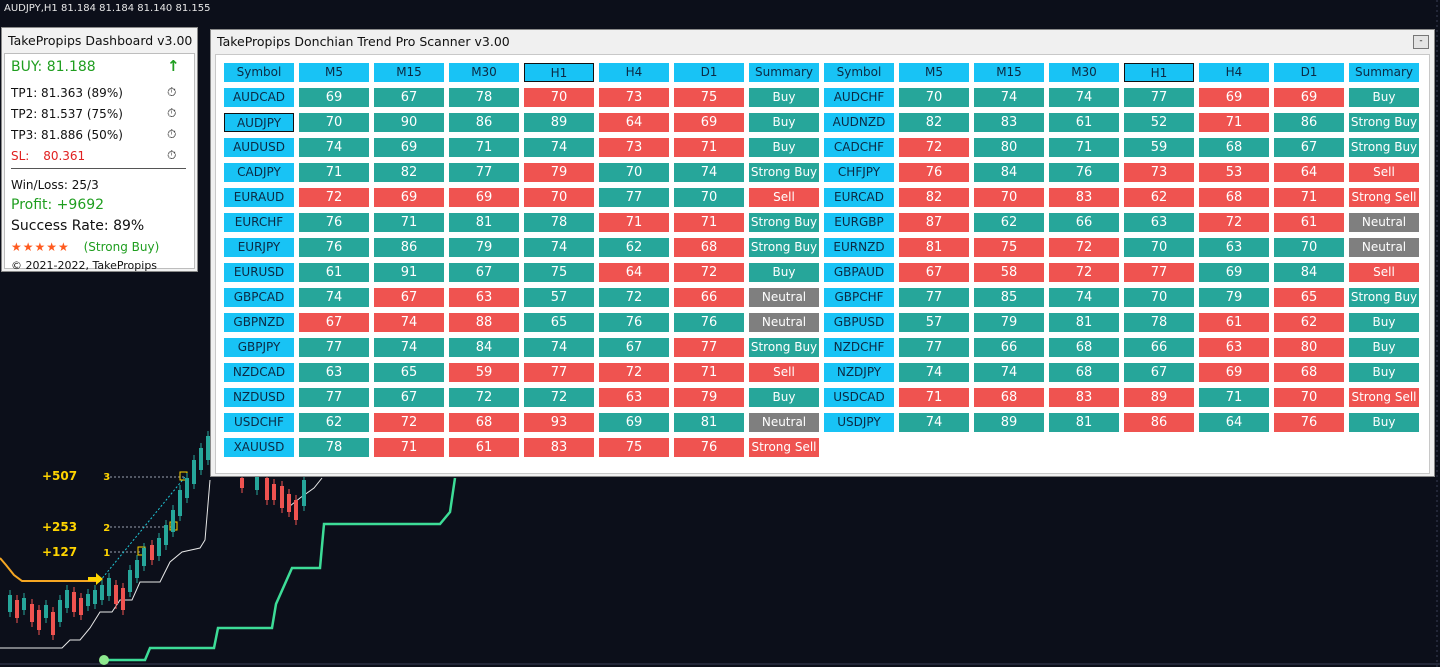 The height and width of the screenshot is (667, 1440). What do you see at coordinates (859, 247) in the screenshot?
I see `symbol-button-eurnzd: EURNZD` at bounding box center [859, 247].